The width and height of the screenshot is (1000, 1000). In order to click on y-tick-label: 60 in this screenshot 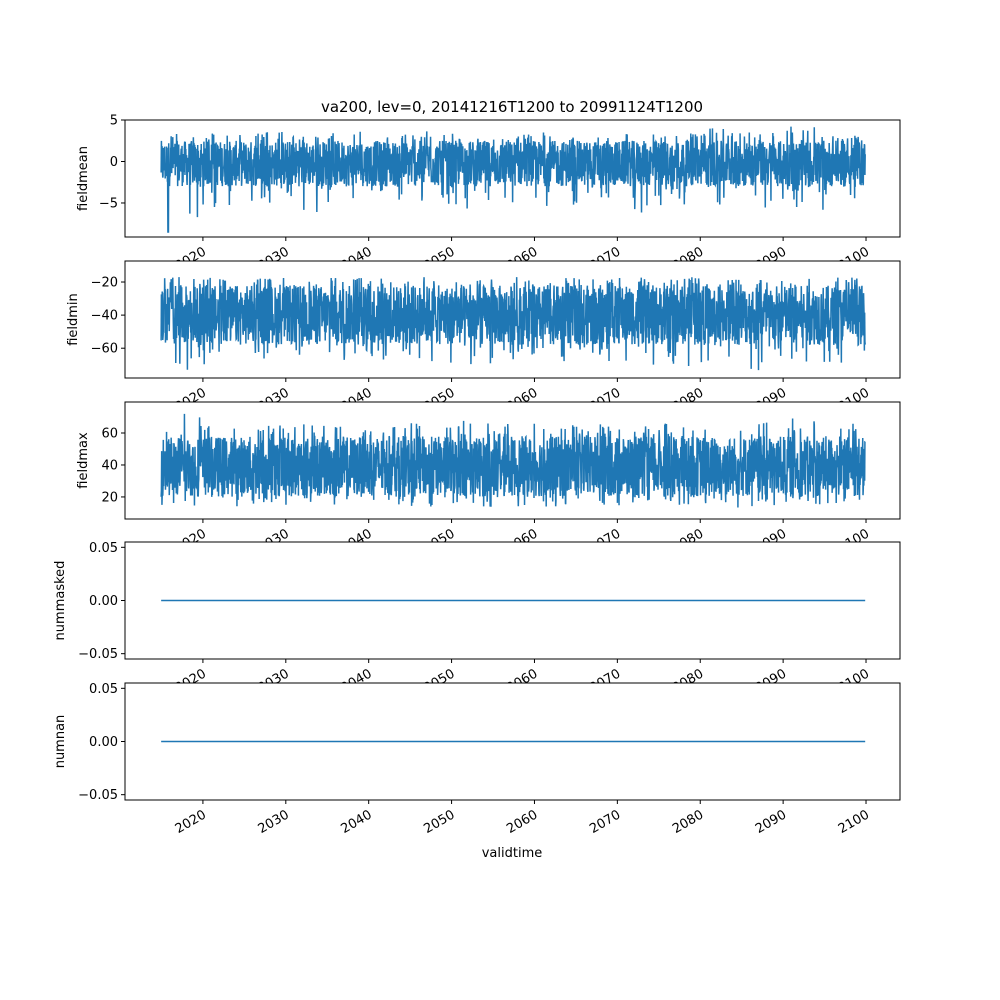, I will do `click(109, 434)`.